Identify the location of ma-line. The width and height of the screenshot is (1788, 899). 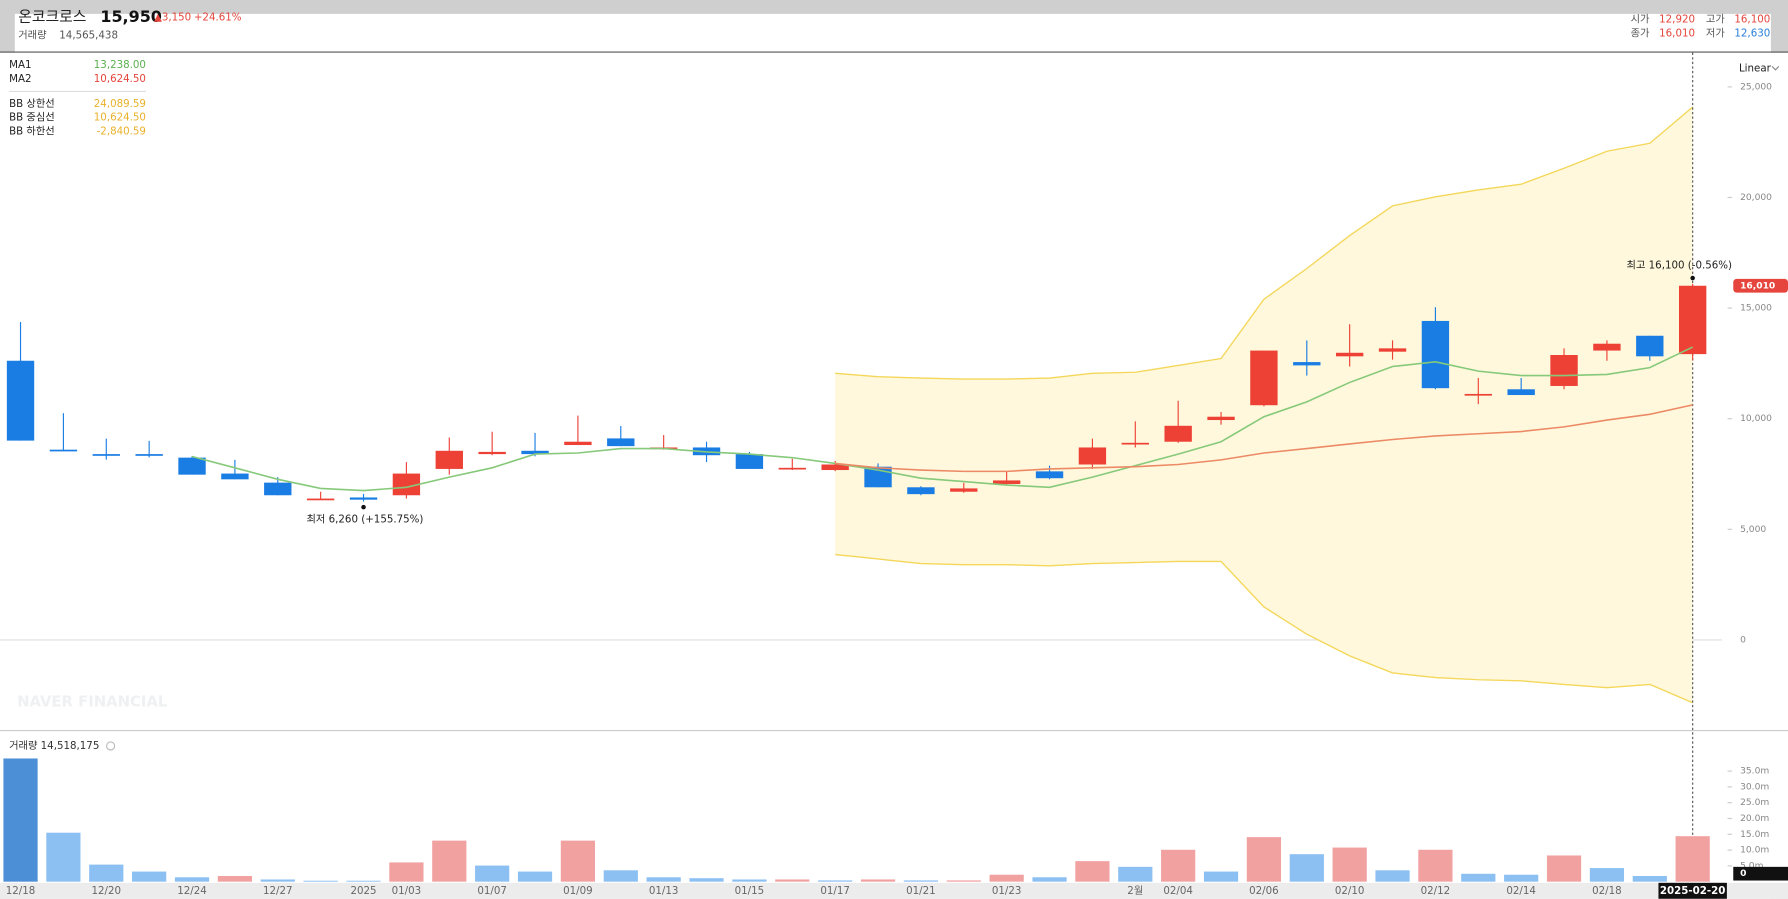
(1264, 438).